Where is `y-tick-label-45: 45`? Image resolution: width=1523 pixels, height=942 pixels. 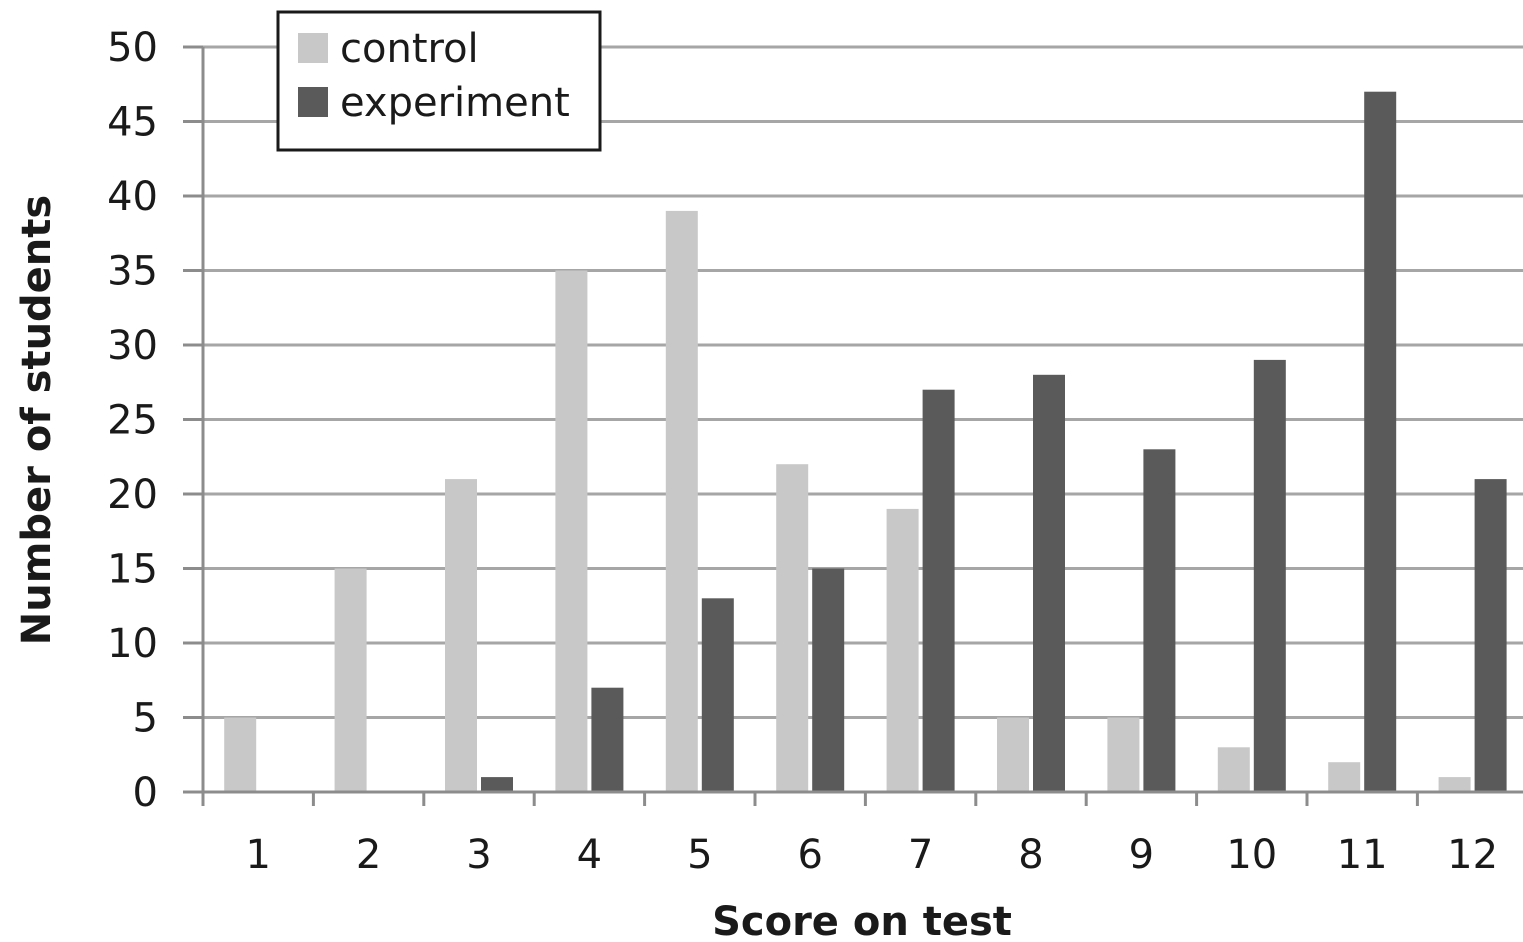 y-tick-label-45: 45 is located at coordinates (132, 123).